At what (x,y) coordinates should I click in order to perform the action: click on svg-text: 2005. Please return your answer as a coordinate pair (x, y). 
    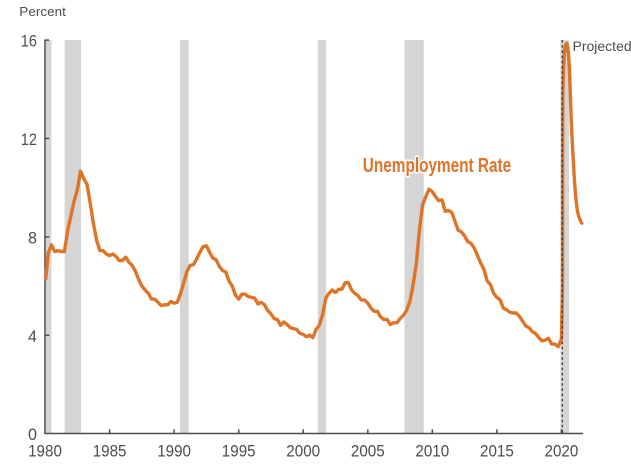
    Looking at the image, I should click on (368, 450).